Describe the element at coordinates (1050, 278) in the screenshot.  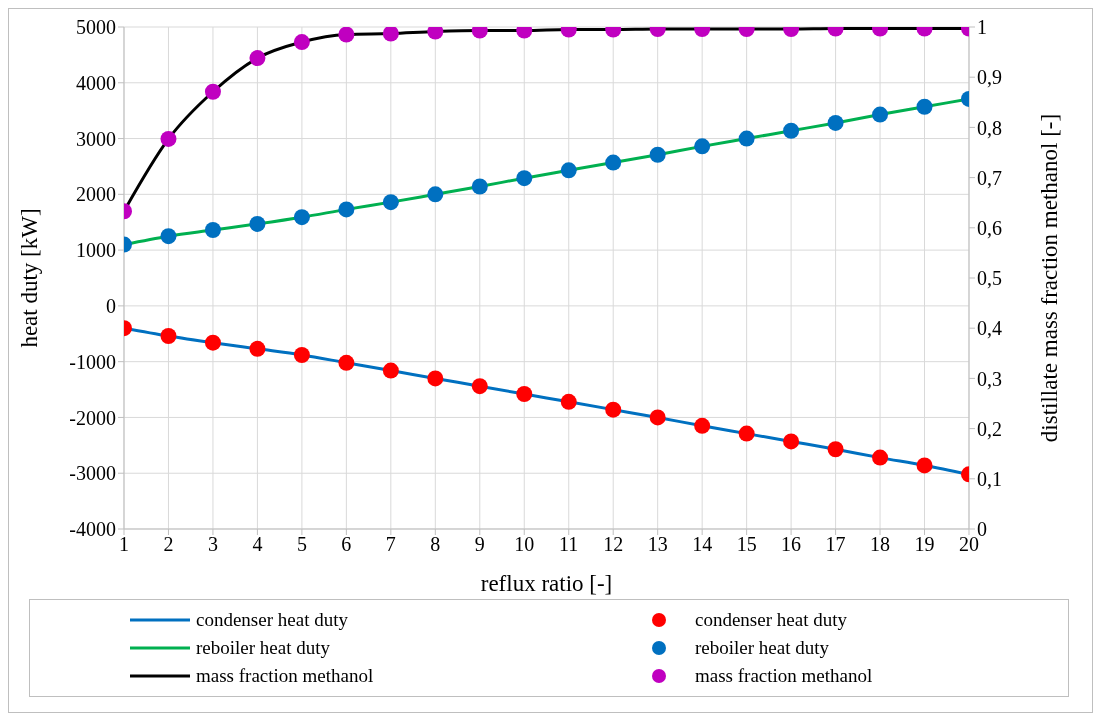
I see `y2-axis-title: distillate mass fraction methanol [-]` at that location.